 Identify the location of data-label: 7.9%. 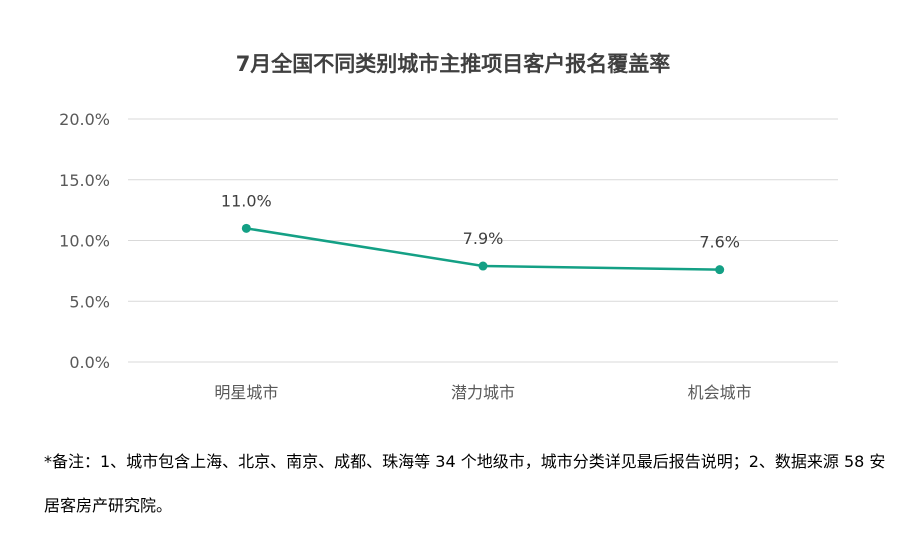
(483, 238).